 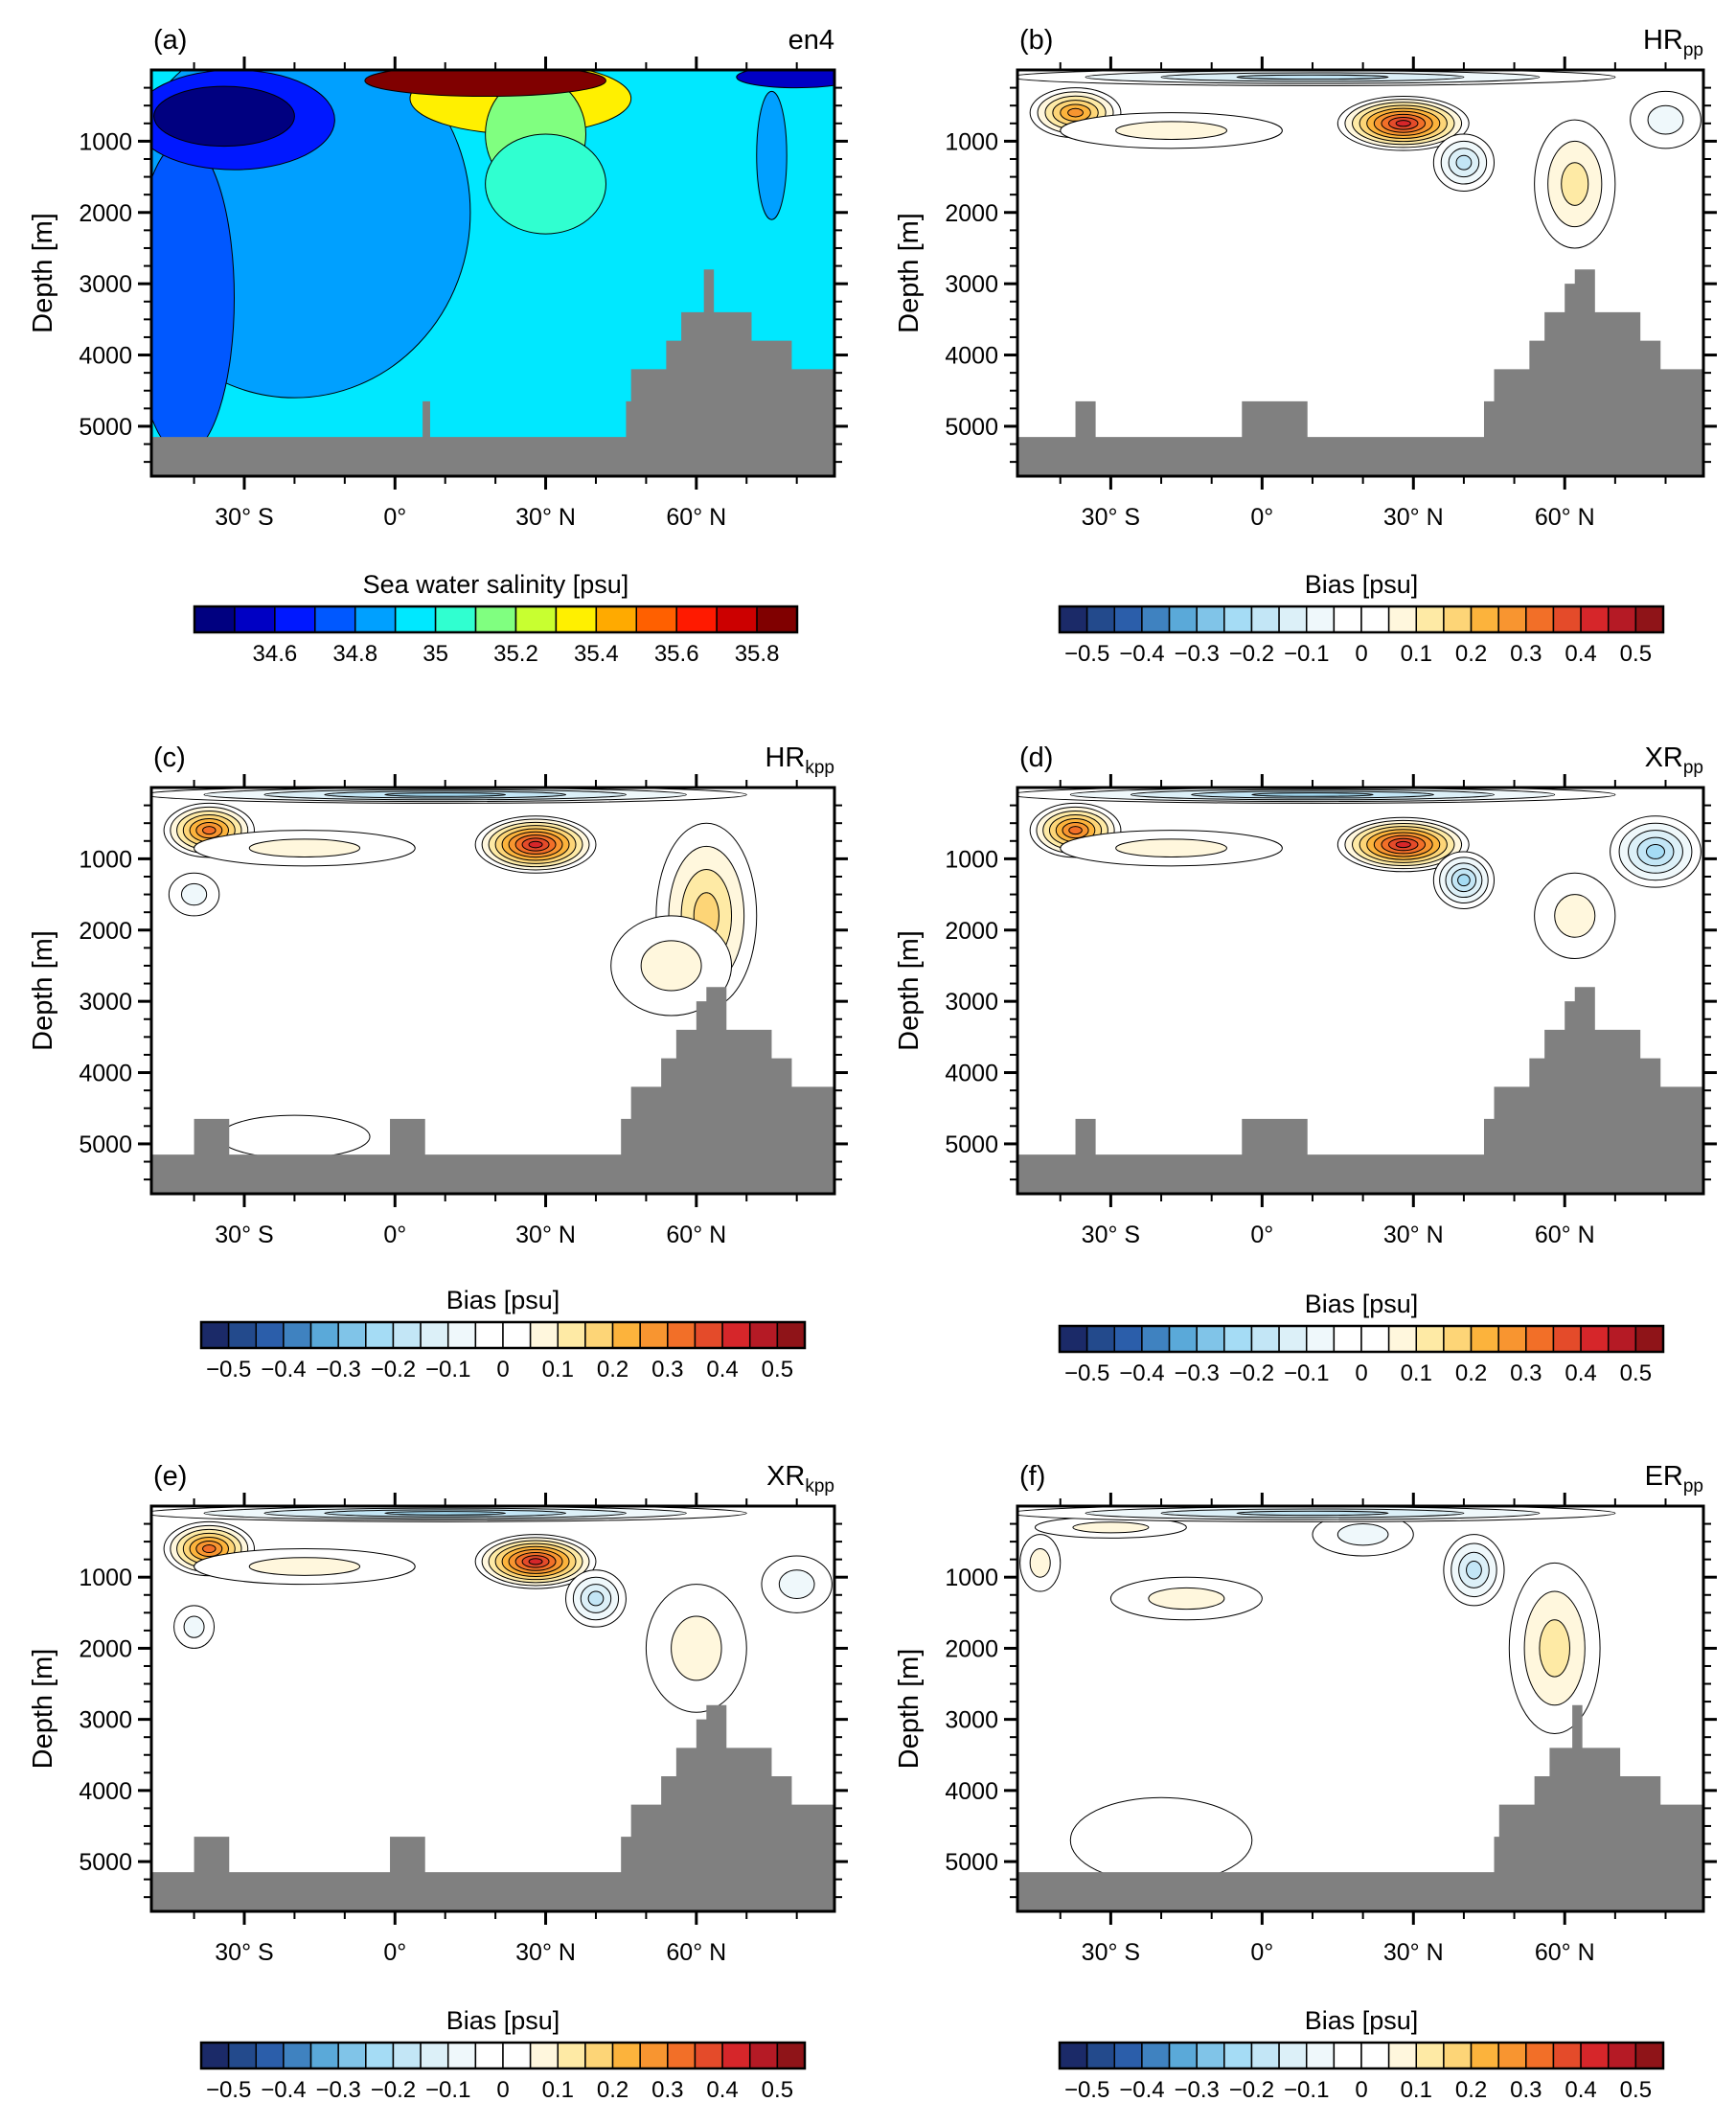 What do you see at coordinates (1664, 1476) in the screenshot?
I see `panel-title-main: ER` at bounding box center [1664, 1476].